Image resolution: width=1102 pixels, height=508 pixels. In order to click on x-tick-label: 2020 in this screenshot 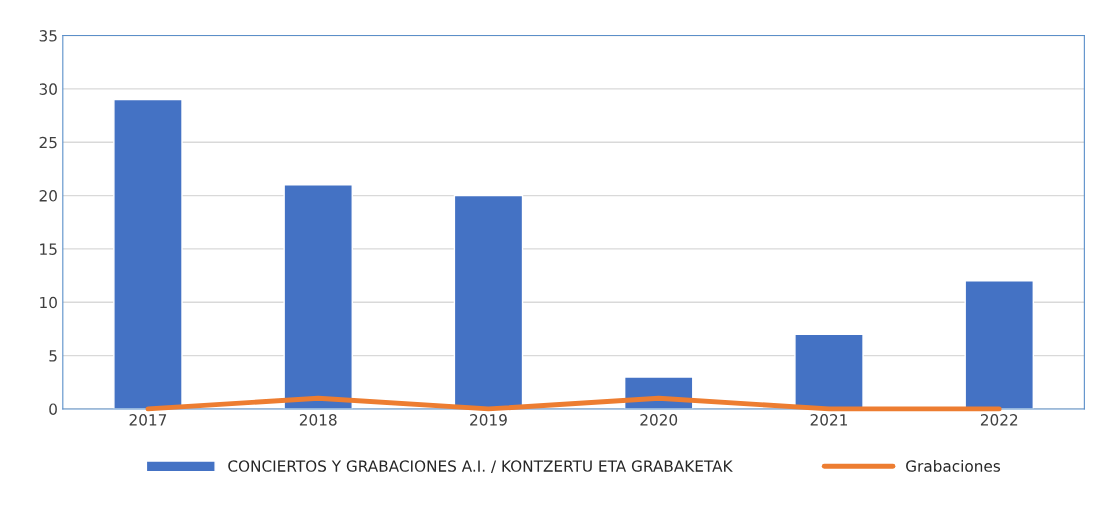, I will do `click(659, 420)`.